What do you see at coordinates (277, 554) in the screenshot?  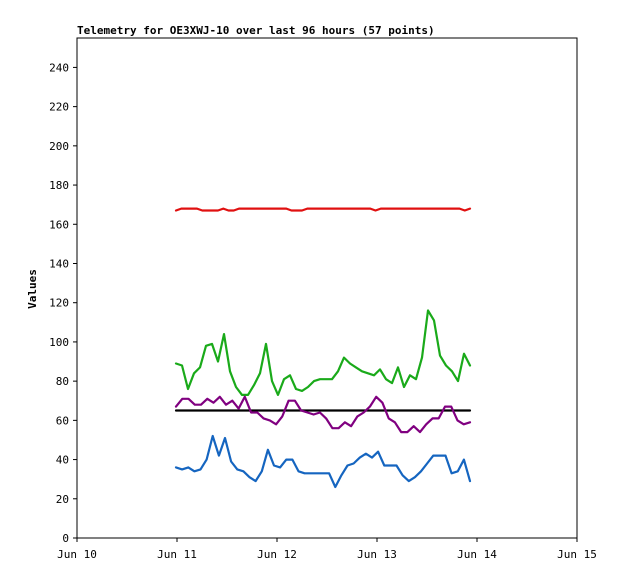 I see `x-tick-label: Jun 12` at bounding box center [277, 554].